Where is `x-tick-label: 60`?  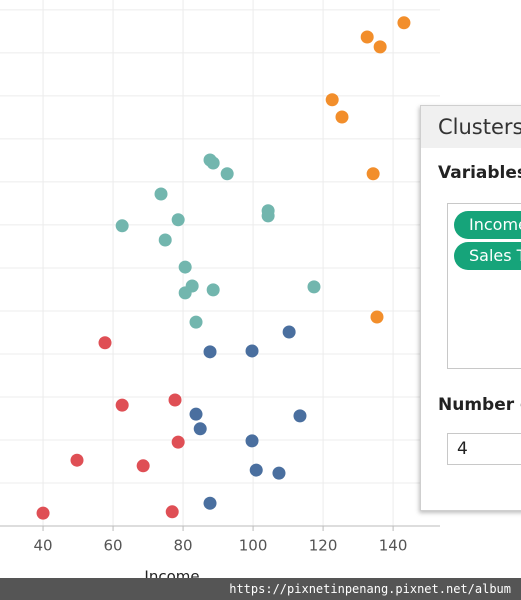
x-tick-label: 60 is located at coordinates (113, 546).